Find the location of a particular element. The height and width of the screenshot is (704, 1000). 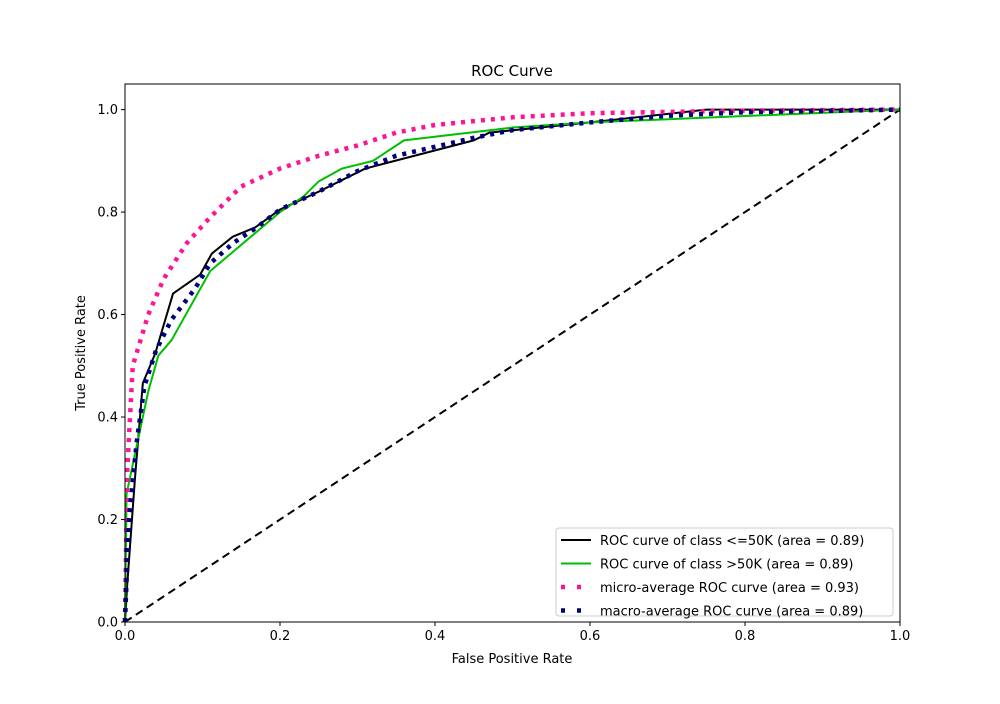

x-tick-label: 1.0 is located at coordinates (900, 636).